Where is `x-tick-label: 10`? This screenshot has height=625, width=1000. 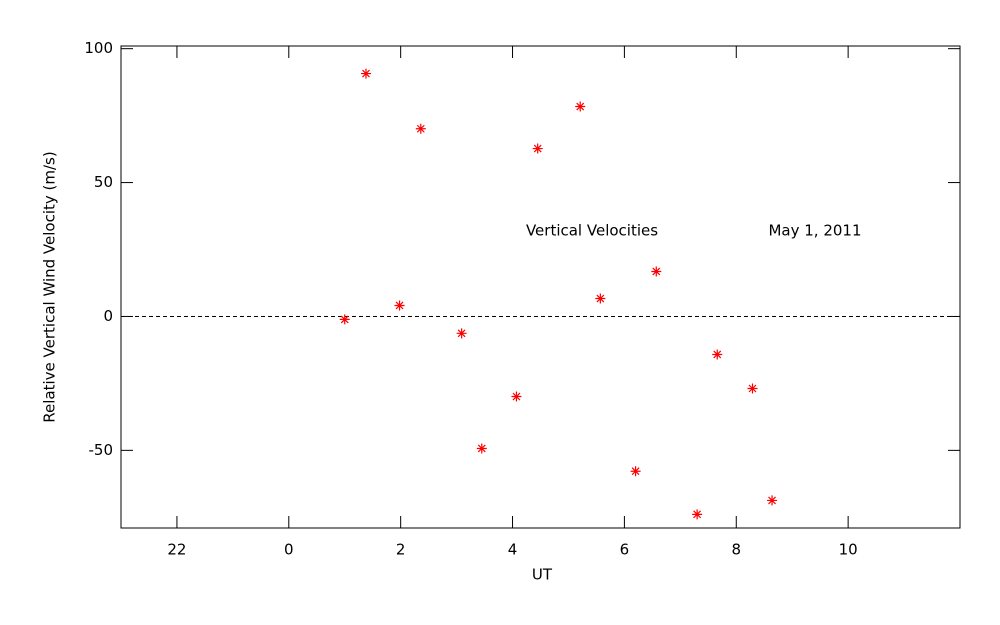
x-tick-label: 10 is located at coordinates (848, 550).